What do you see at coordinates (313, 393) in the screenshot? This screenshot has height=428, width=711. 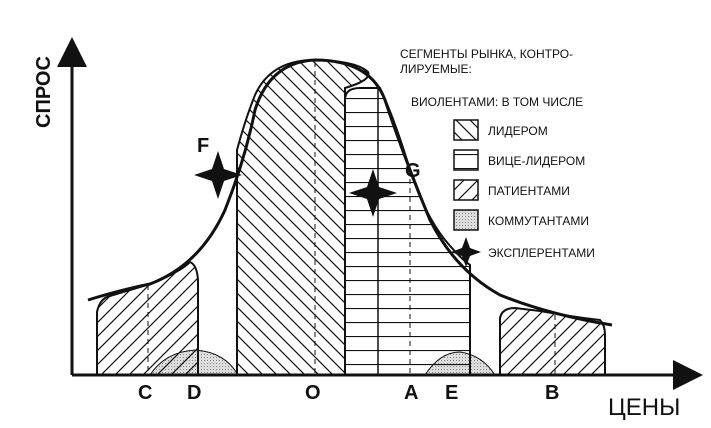 I see `tick-o: O` at bounding box center [313, 393].